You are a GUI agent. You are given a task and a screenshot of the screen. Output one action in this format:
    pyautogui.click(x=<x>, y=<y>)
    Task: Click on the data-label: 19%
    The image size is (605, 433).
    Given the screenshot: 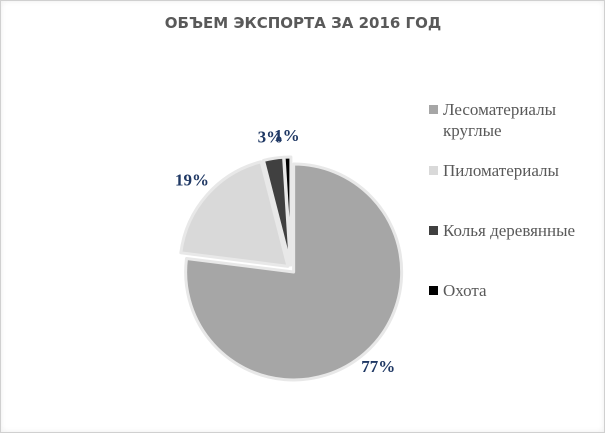 What is the action you would take?
    pyautogui.click(x=192, y=180)
    